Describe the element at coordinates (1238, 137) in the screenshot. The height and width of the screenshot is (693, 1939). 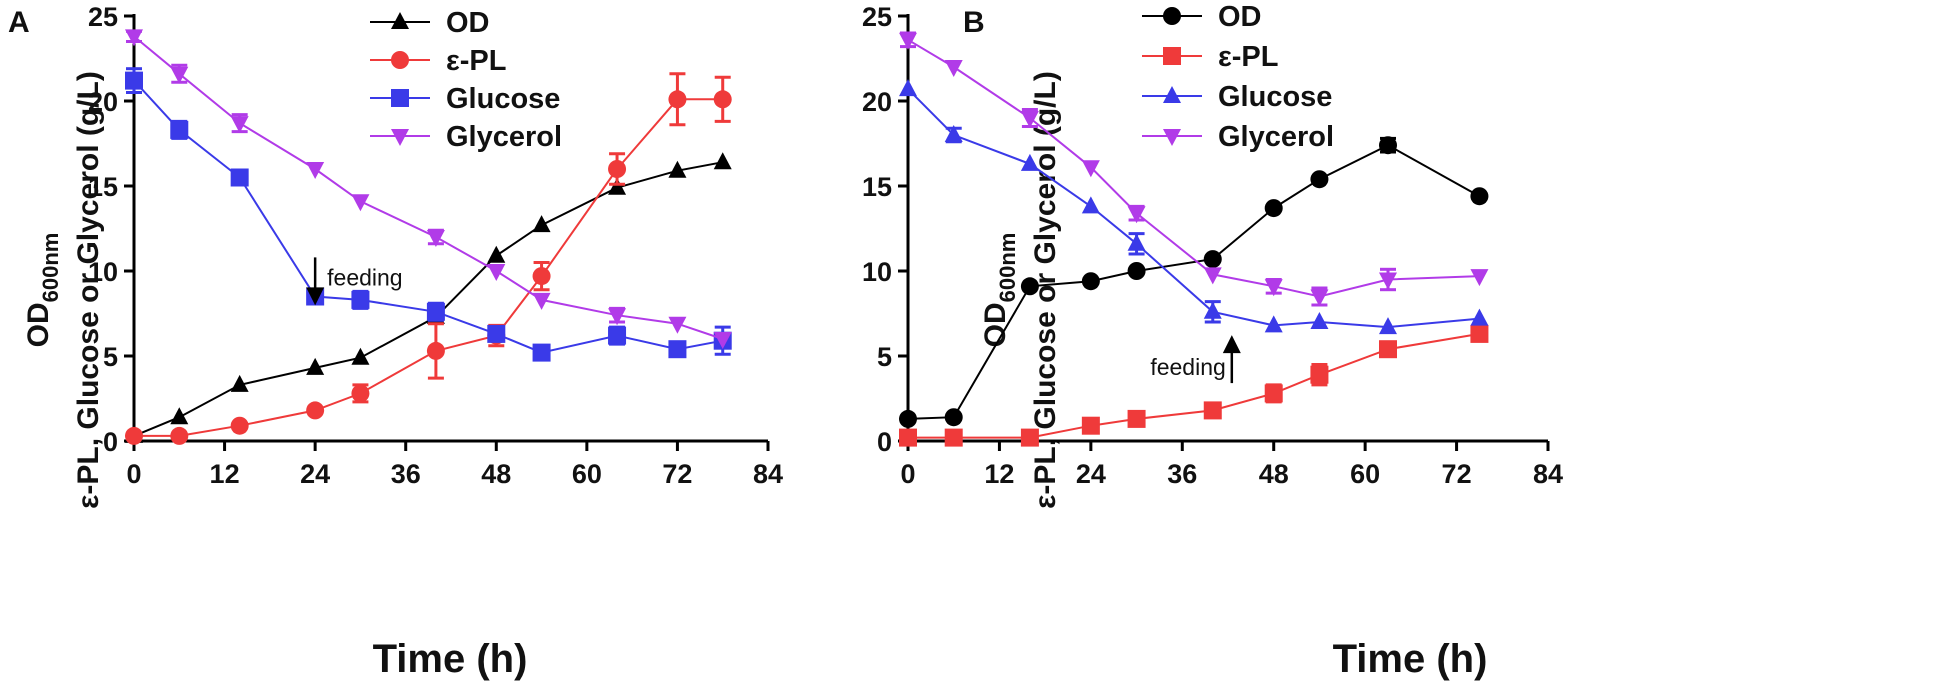
I see `legend-item: Glycerol` at that location.